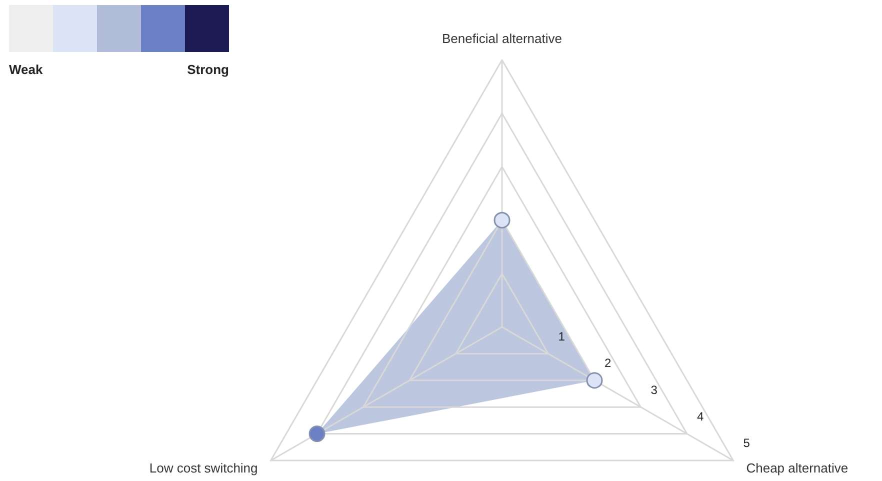 The width and height of the screenshot is (882, 481). What do you see at coordinates (654, 389) in the screenshot?
I see `y-tick-label: 3` at bounding box center [654, 389].